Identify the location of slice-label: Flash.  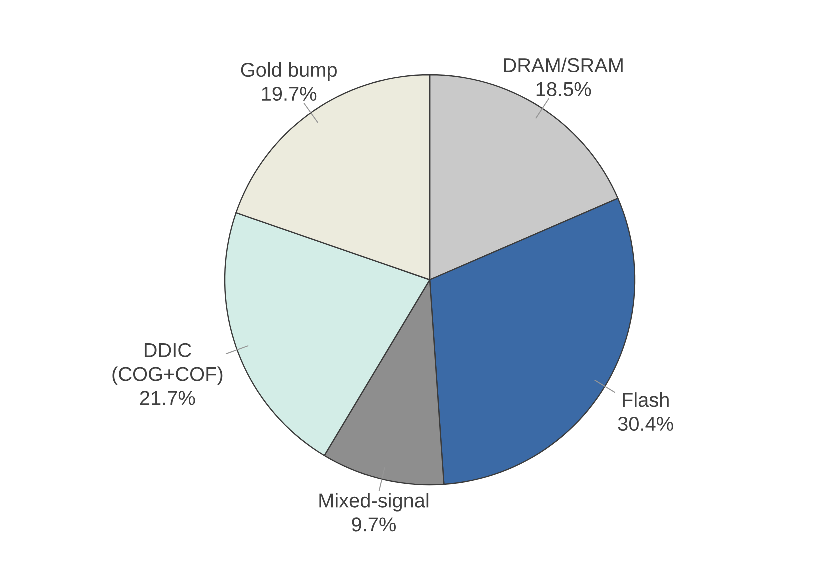
(646, 400).